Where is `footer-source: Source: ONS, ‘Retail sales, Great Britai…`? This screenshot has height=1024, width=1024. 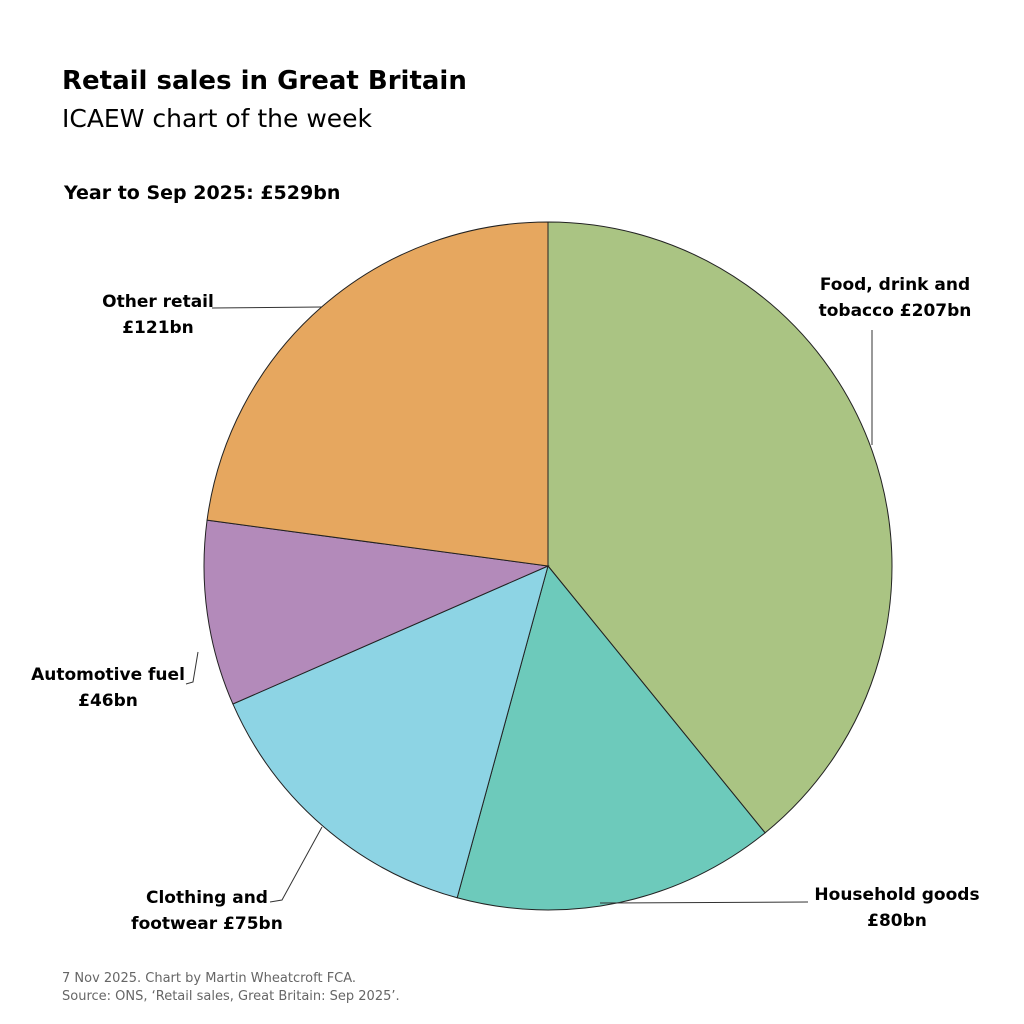 footer-source: Source: ONS, ‘Retail sales, Great Britai… is located at coordinates (231, 996).